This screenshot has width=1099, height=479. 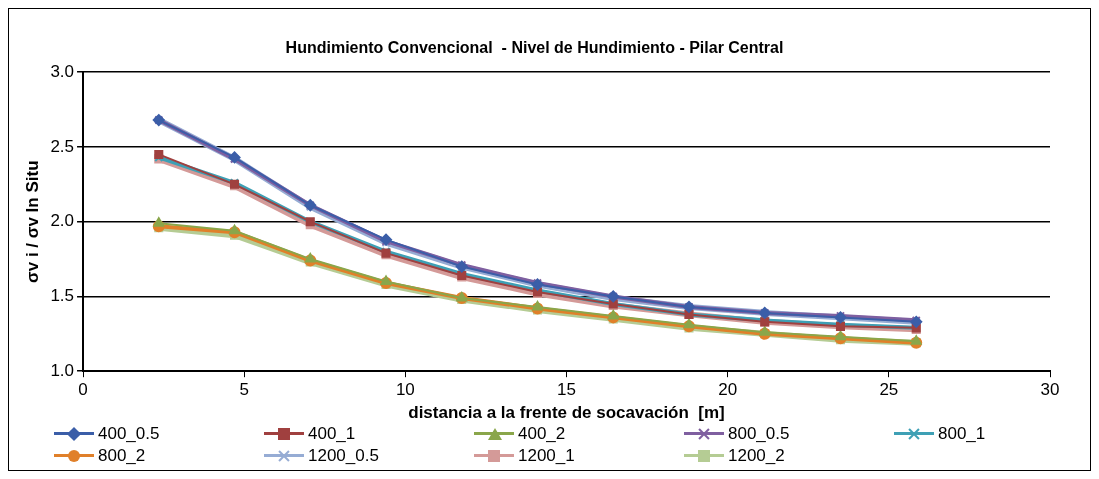 I want to click on legend-label: 1200_2, so click(x=756, y=456).